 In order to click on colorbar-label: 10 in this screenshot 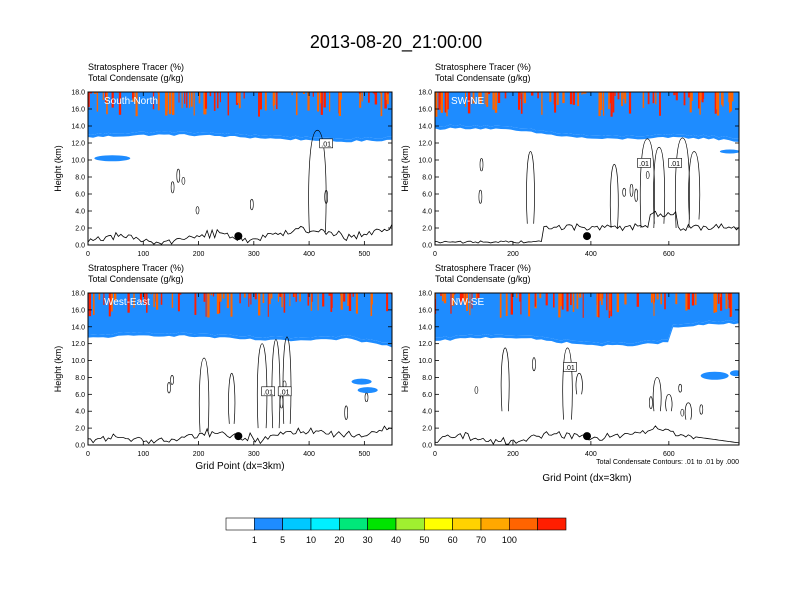, I will do `click(311, 540)`.